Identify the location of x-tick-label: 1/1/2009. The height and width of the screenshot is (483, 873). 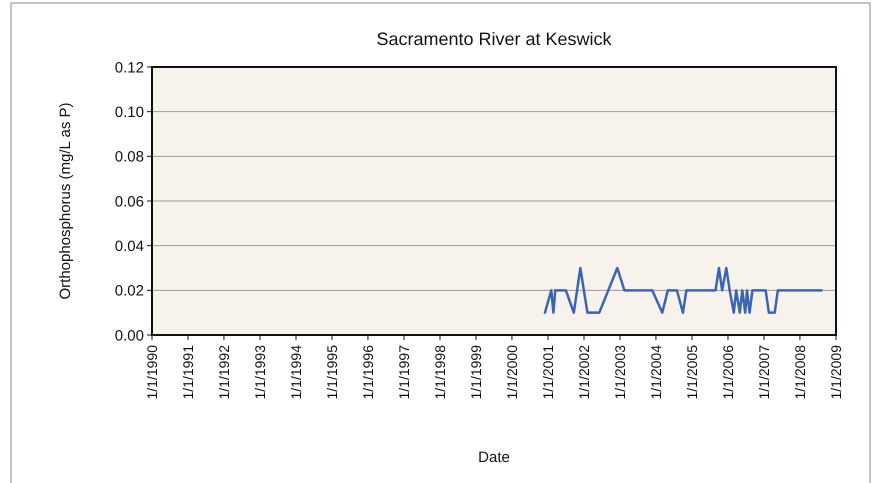
(836, 372).